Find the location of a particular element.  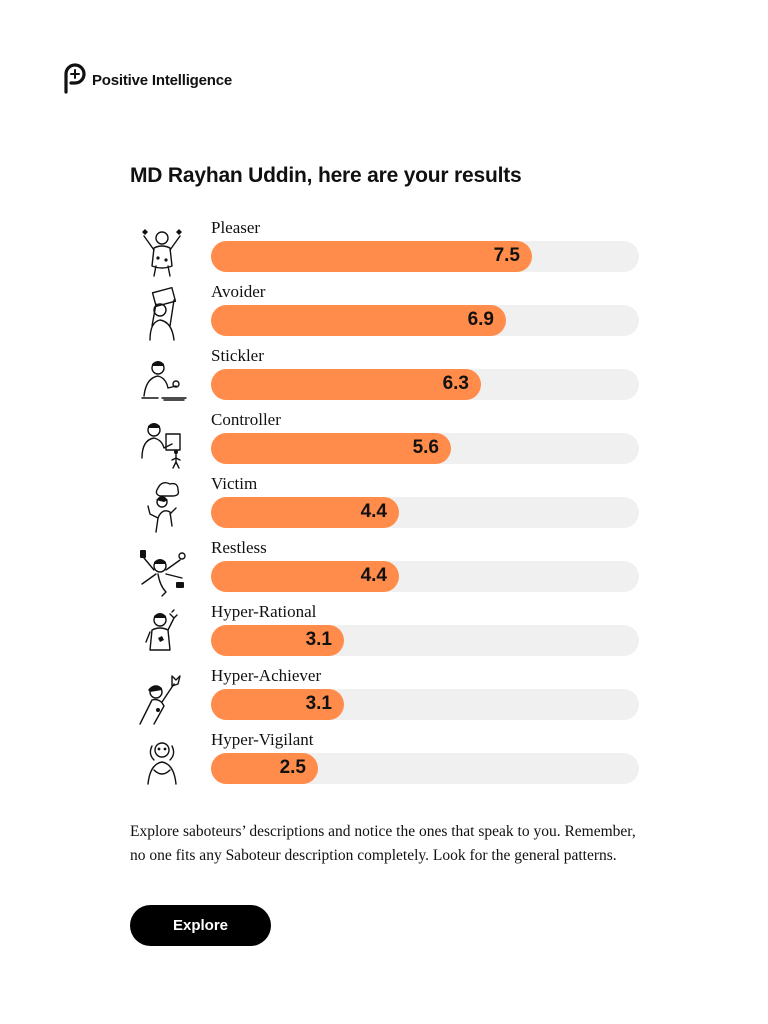

result-label: Restless is located at coordinates (239, 547).